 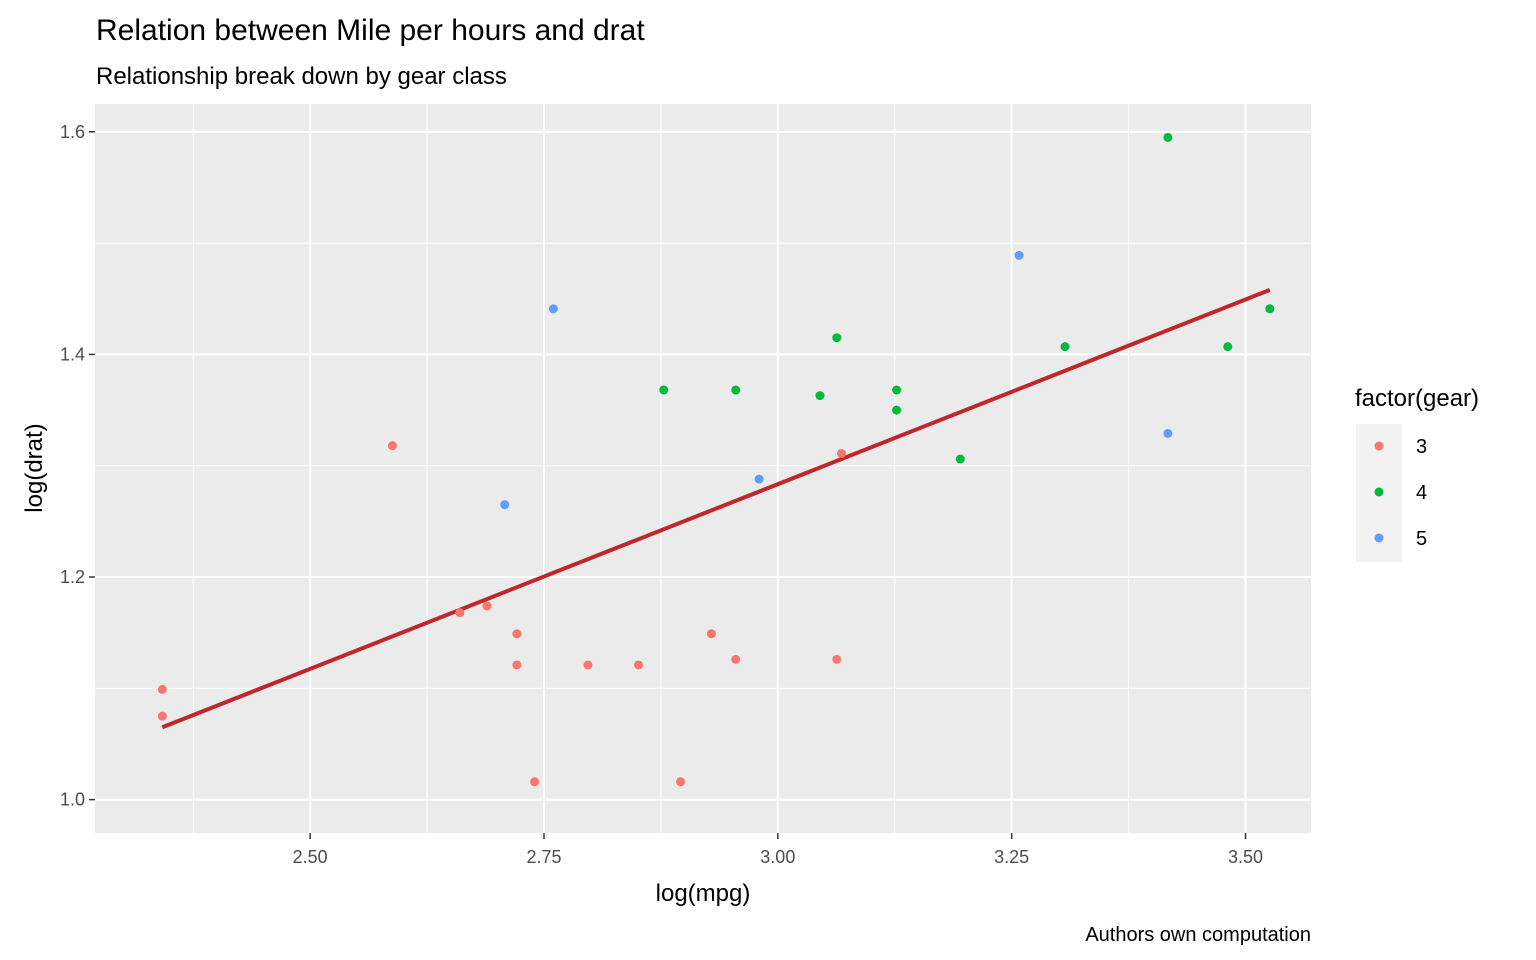 What do you see at coordinates (1198, 935) in the screenshot?
I see `chart-caption: Authors own computation` at bounding box center [1198, 935].